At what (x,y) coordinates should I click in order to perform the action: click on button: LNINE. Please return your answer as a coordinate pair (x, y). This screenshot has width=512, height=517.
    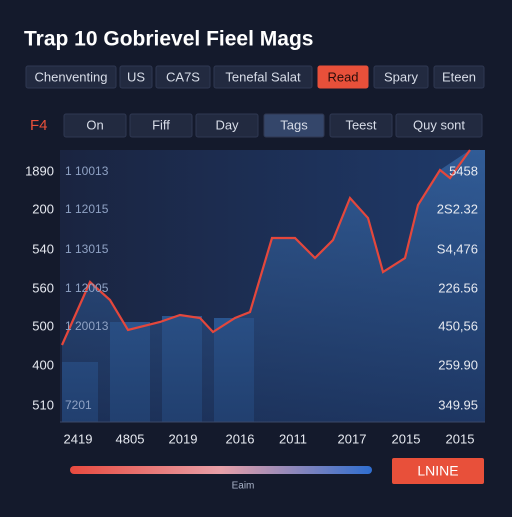
    Looking at the image, I should click on (438, 471).